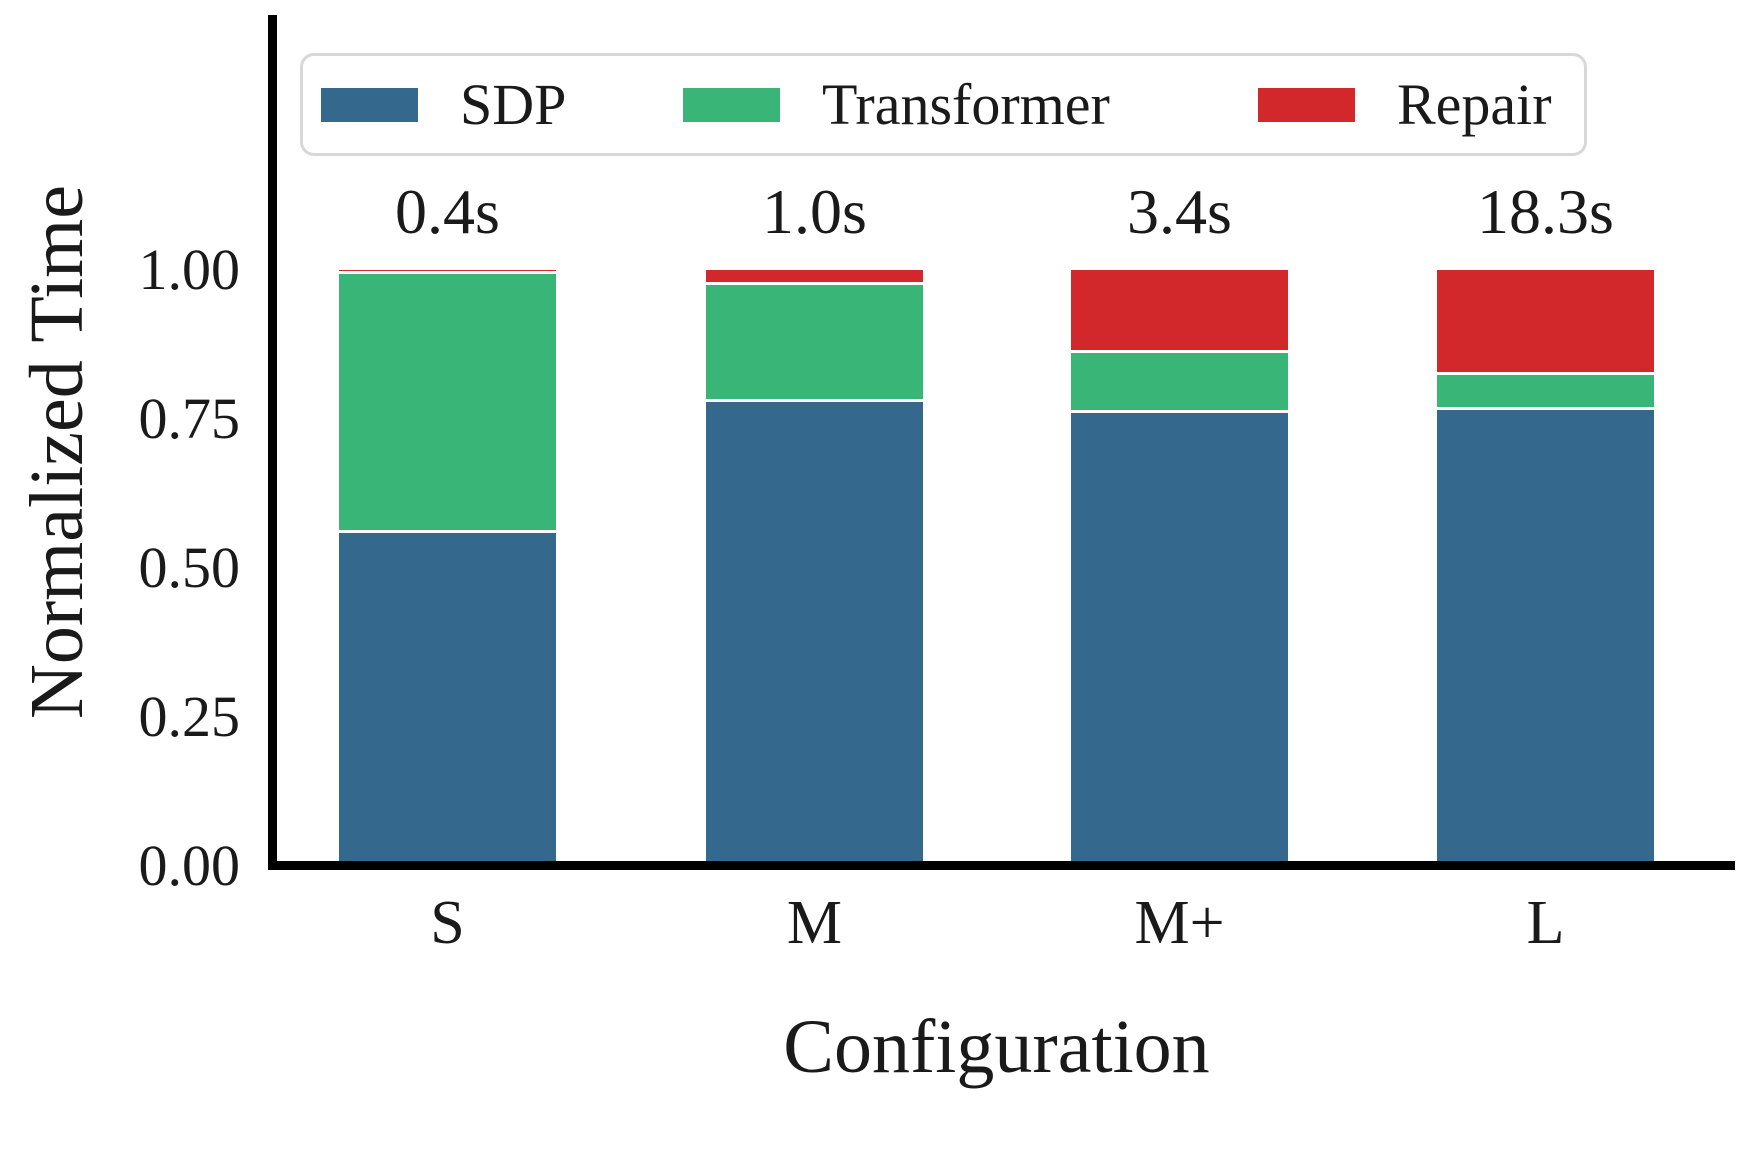 This screenshot has height=1151, width=1750. What do you see at coordinates (1179, 923) in the screenshot?
I see `x-tick-M+: M+` at bounding box center [1179, 923].